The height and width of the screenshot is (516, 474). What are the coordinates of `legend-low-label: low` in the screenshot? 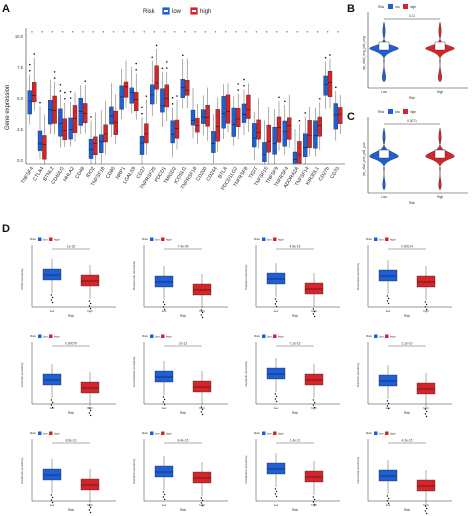 It's located at (45, 434).